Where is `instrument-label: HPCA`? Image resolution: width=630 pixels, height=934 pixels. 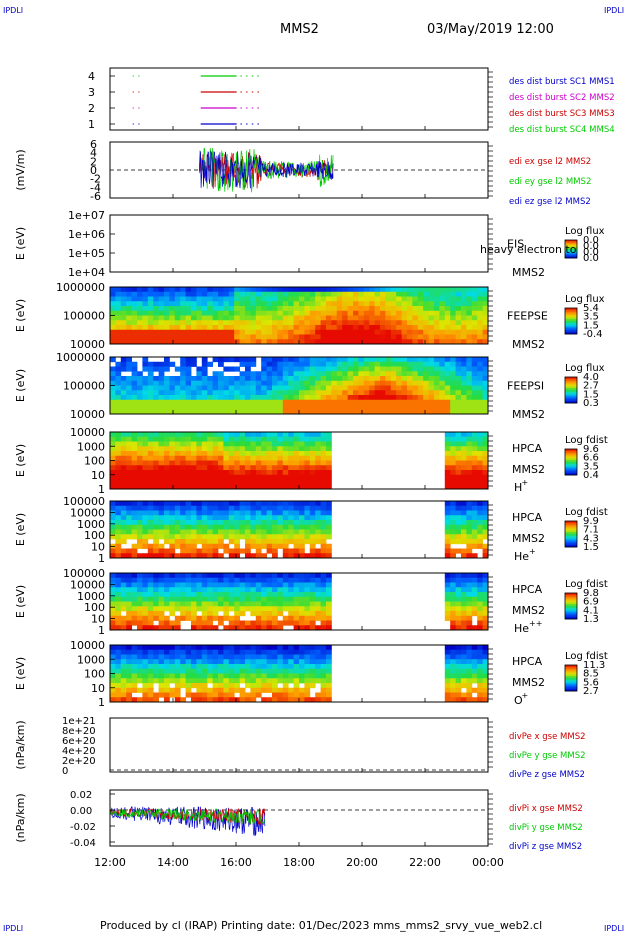
instrument-label: HPCA is located at coordinates (527, 589).